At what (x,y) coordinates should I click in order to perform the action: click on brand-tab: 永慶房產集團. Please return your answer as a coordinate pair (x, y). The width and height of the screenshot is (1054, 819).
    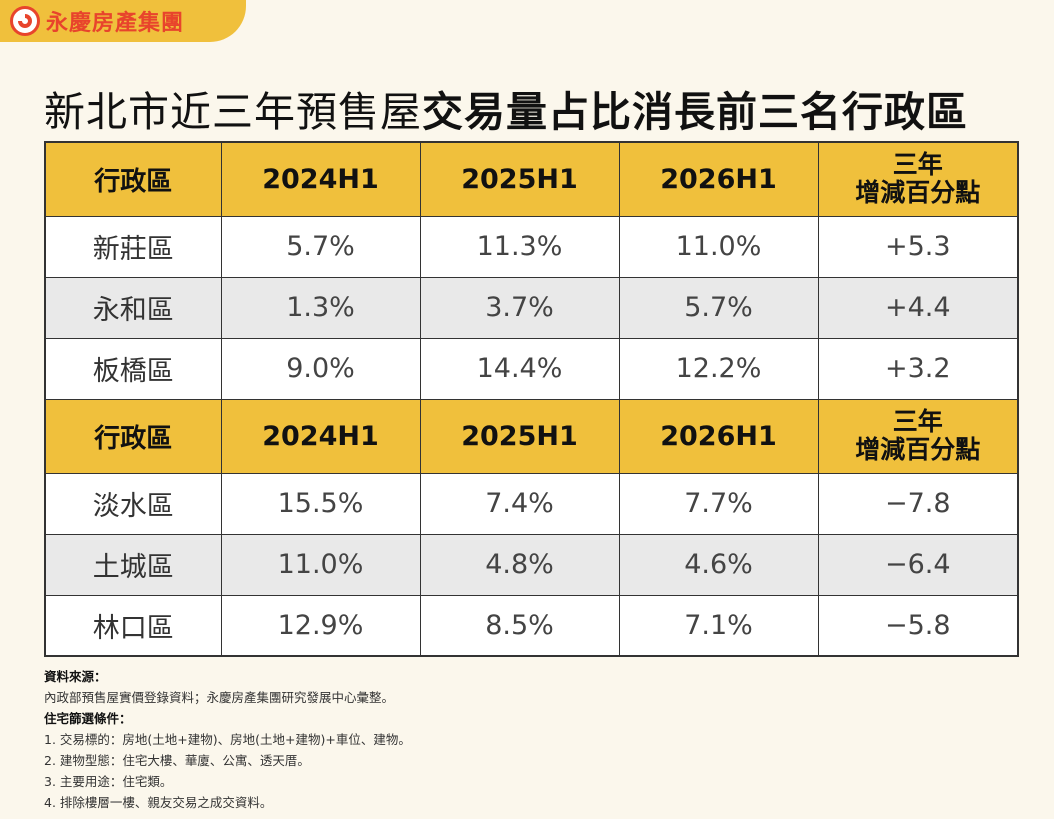
    Looking at the image, I should click on (123, 21).